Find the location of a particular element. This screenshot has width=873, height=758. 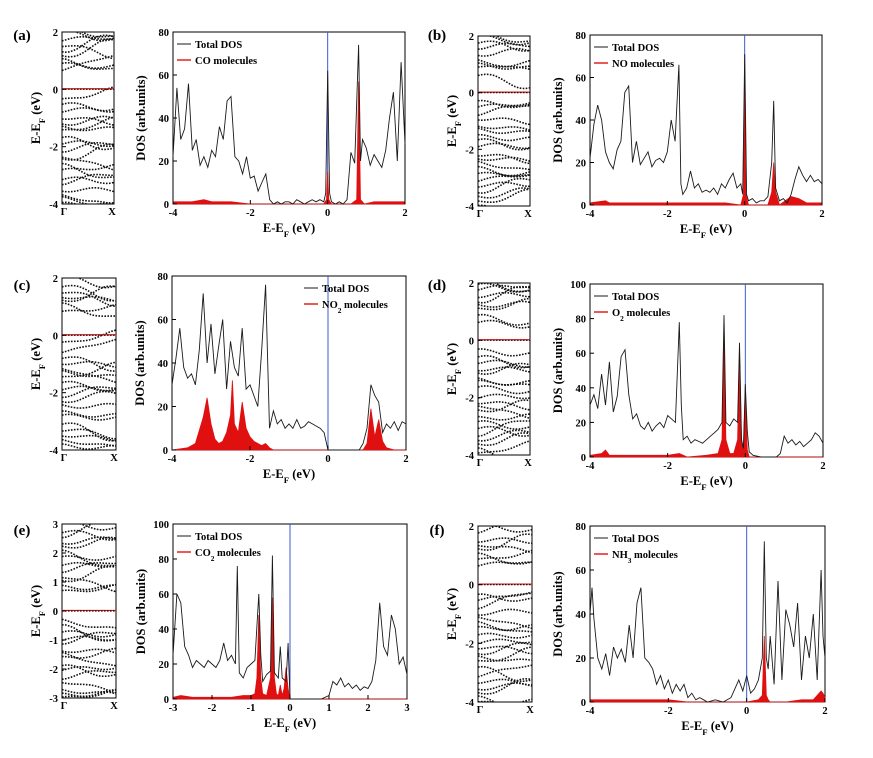

legend-molecule-label: CO molecules is located at coordinates (226, 61).